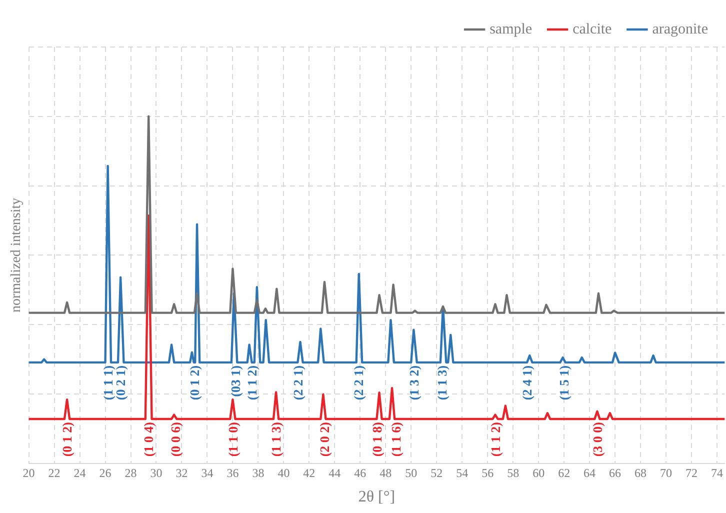 The width and height of the screenshot is (726, 513). What do you see at coordinates (258, 473) in the screenshot?
I see `x-tick-label: 38` at bounding box center [258, 473].